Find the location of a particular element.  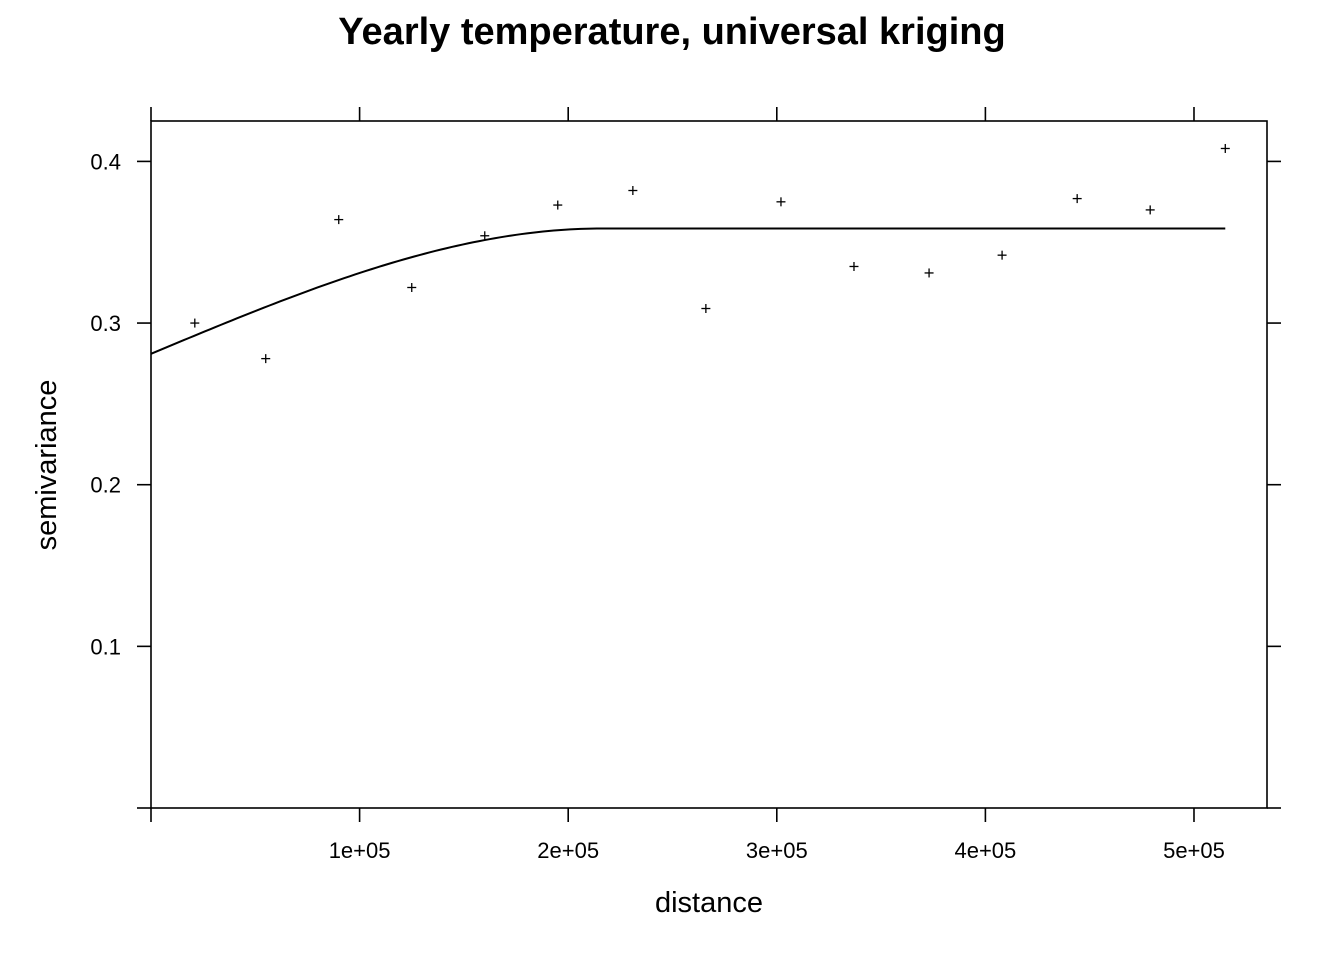

x-tick-label: 2e+05 is located at coordinates (568, 850).